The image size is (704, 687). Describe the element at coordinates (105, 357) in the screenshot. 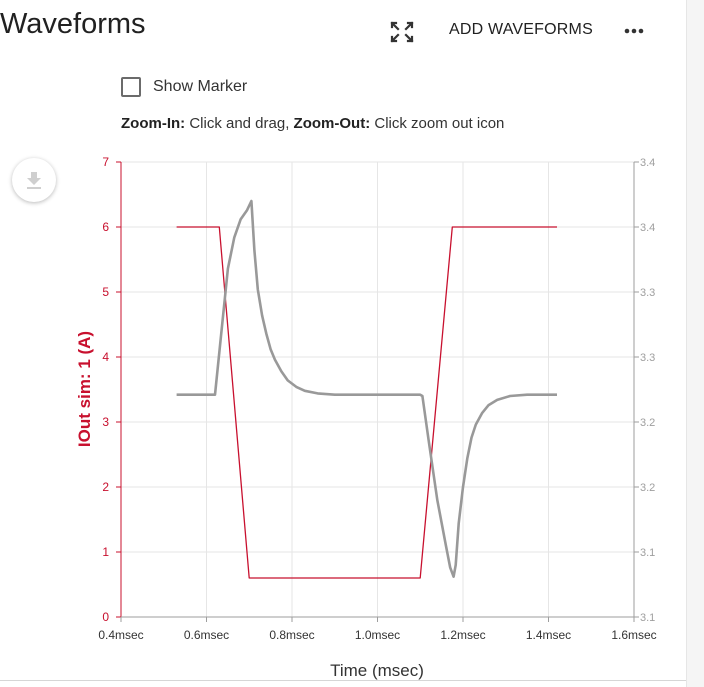

I see `left-y-tick-label-4: 4` at that location.